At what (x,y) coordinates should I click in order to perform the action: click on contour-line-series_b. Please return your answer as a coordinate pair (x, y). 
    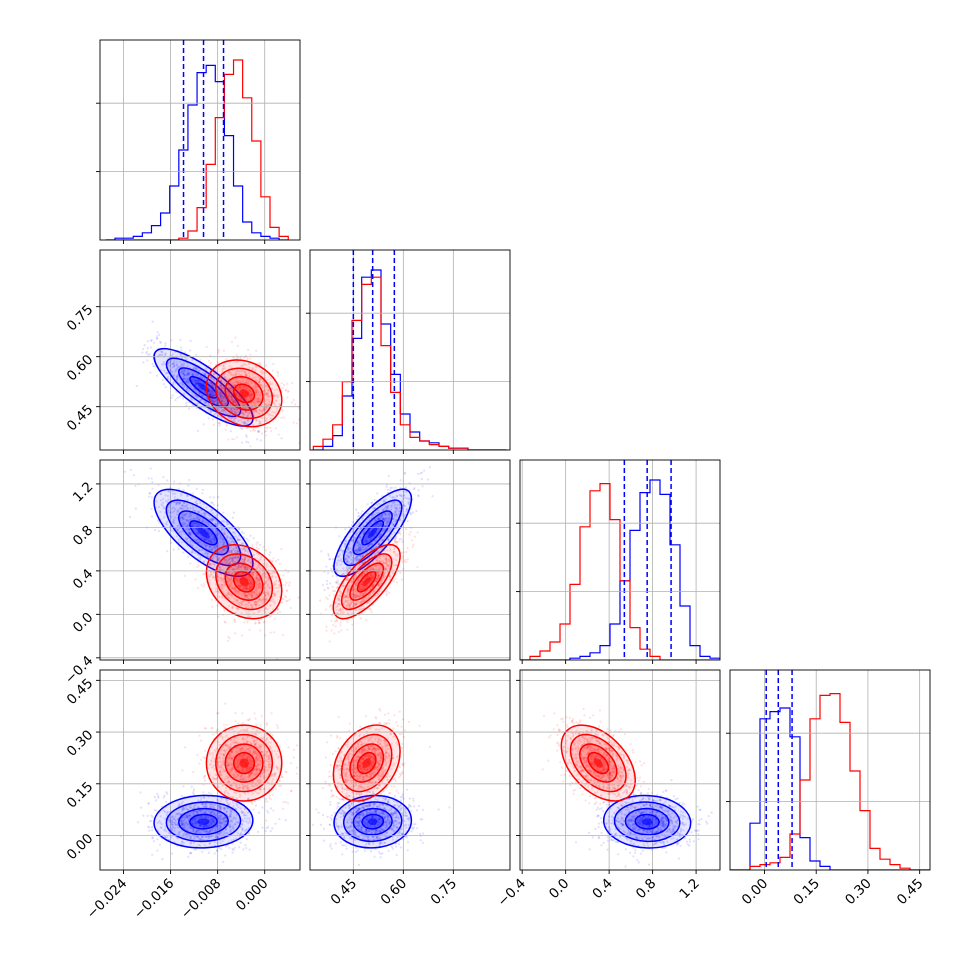
    Looking at the image, I should click on (244, 581).